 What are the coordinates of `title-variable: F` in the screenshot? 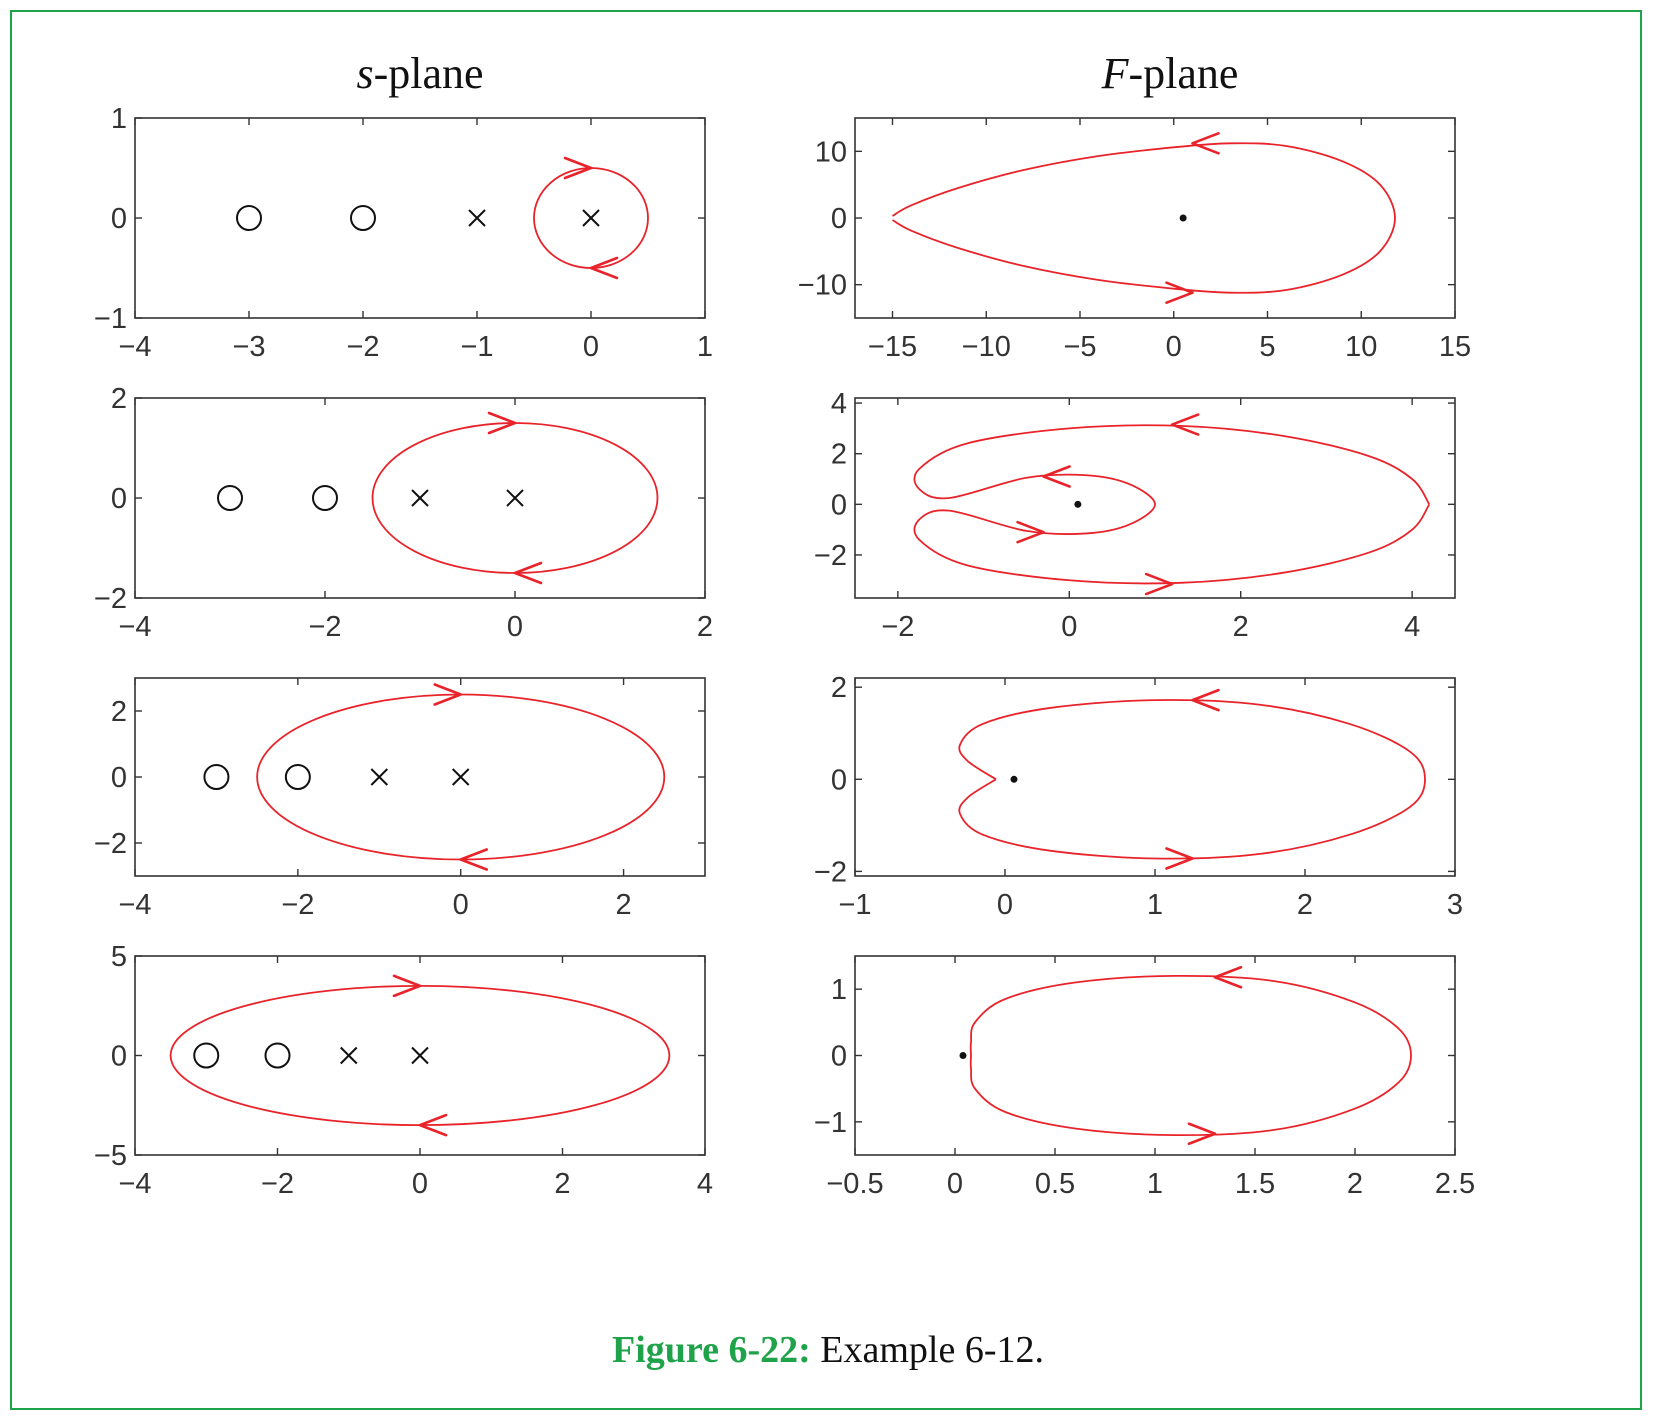 It's located at (1115, 73).